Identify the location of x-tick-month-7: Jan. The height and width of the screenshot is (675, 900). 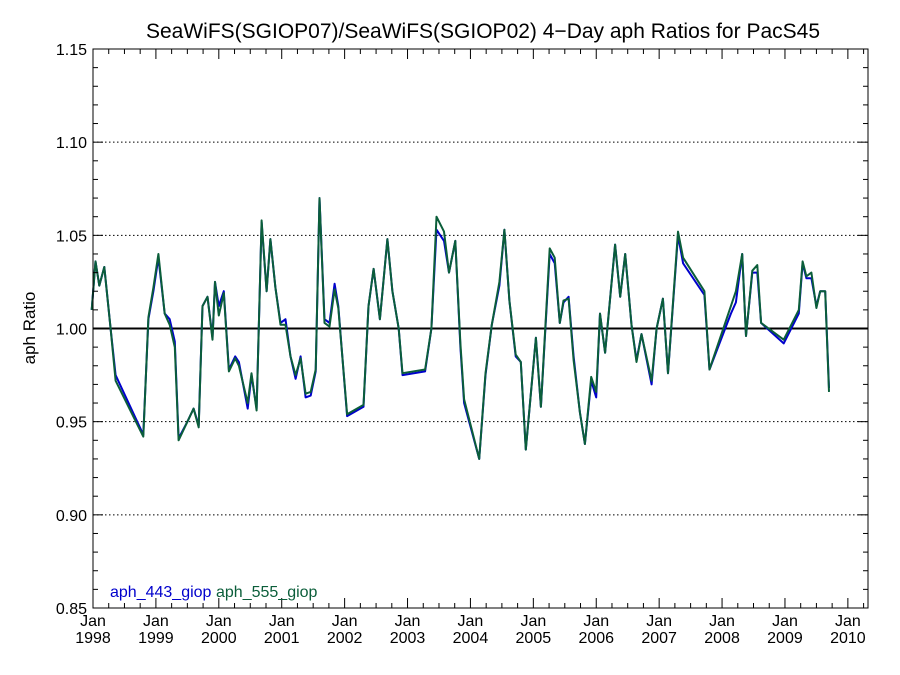
(533, 621).